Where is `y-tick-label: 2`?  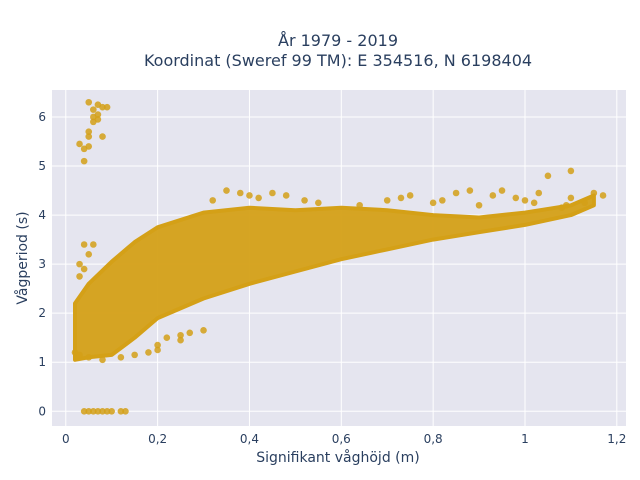 y-tick-label: 2 is located at coordinates (42, 313).